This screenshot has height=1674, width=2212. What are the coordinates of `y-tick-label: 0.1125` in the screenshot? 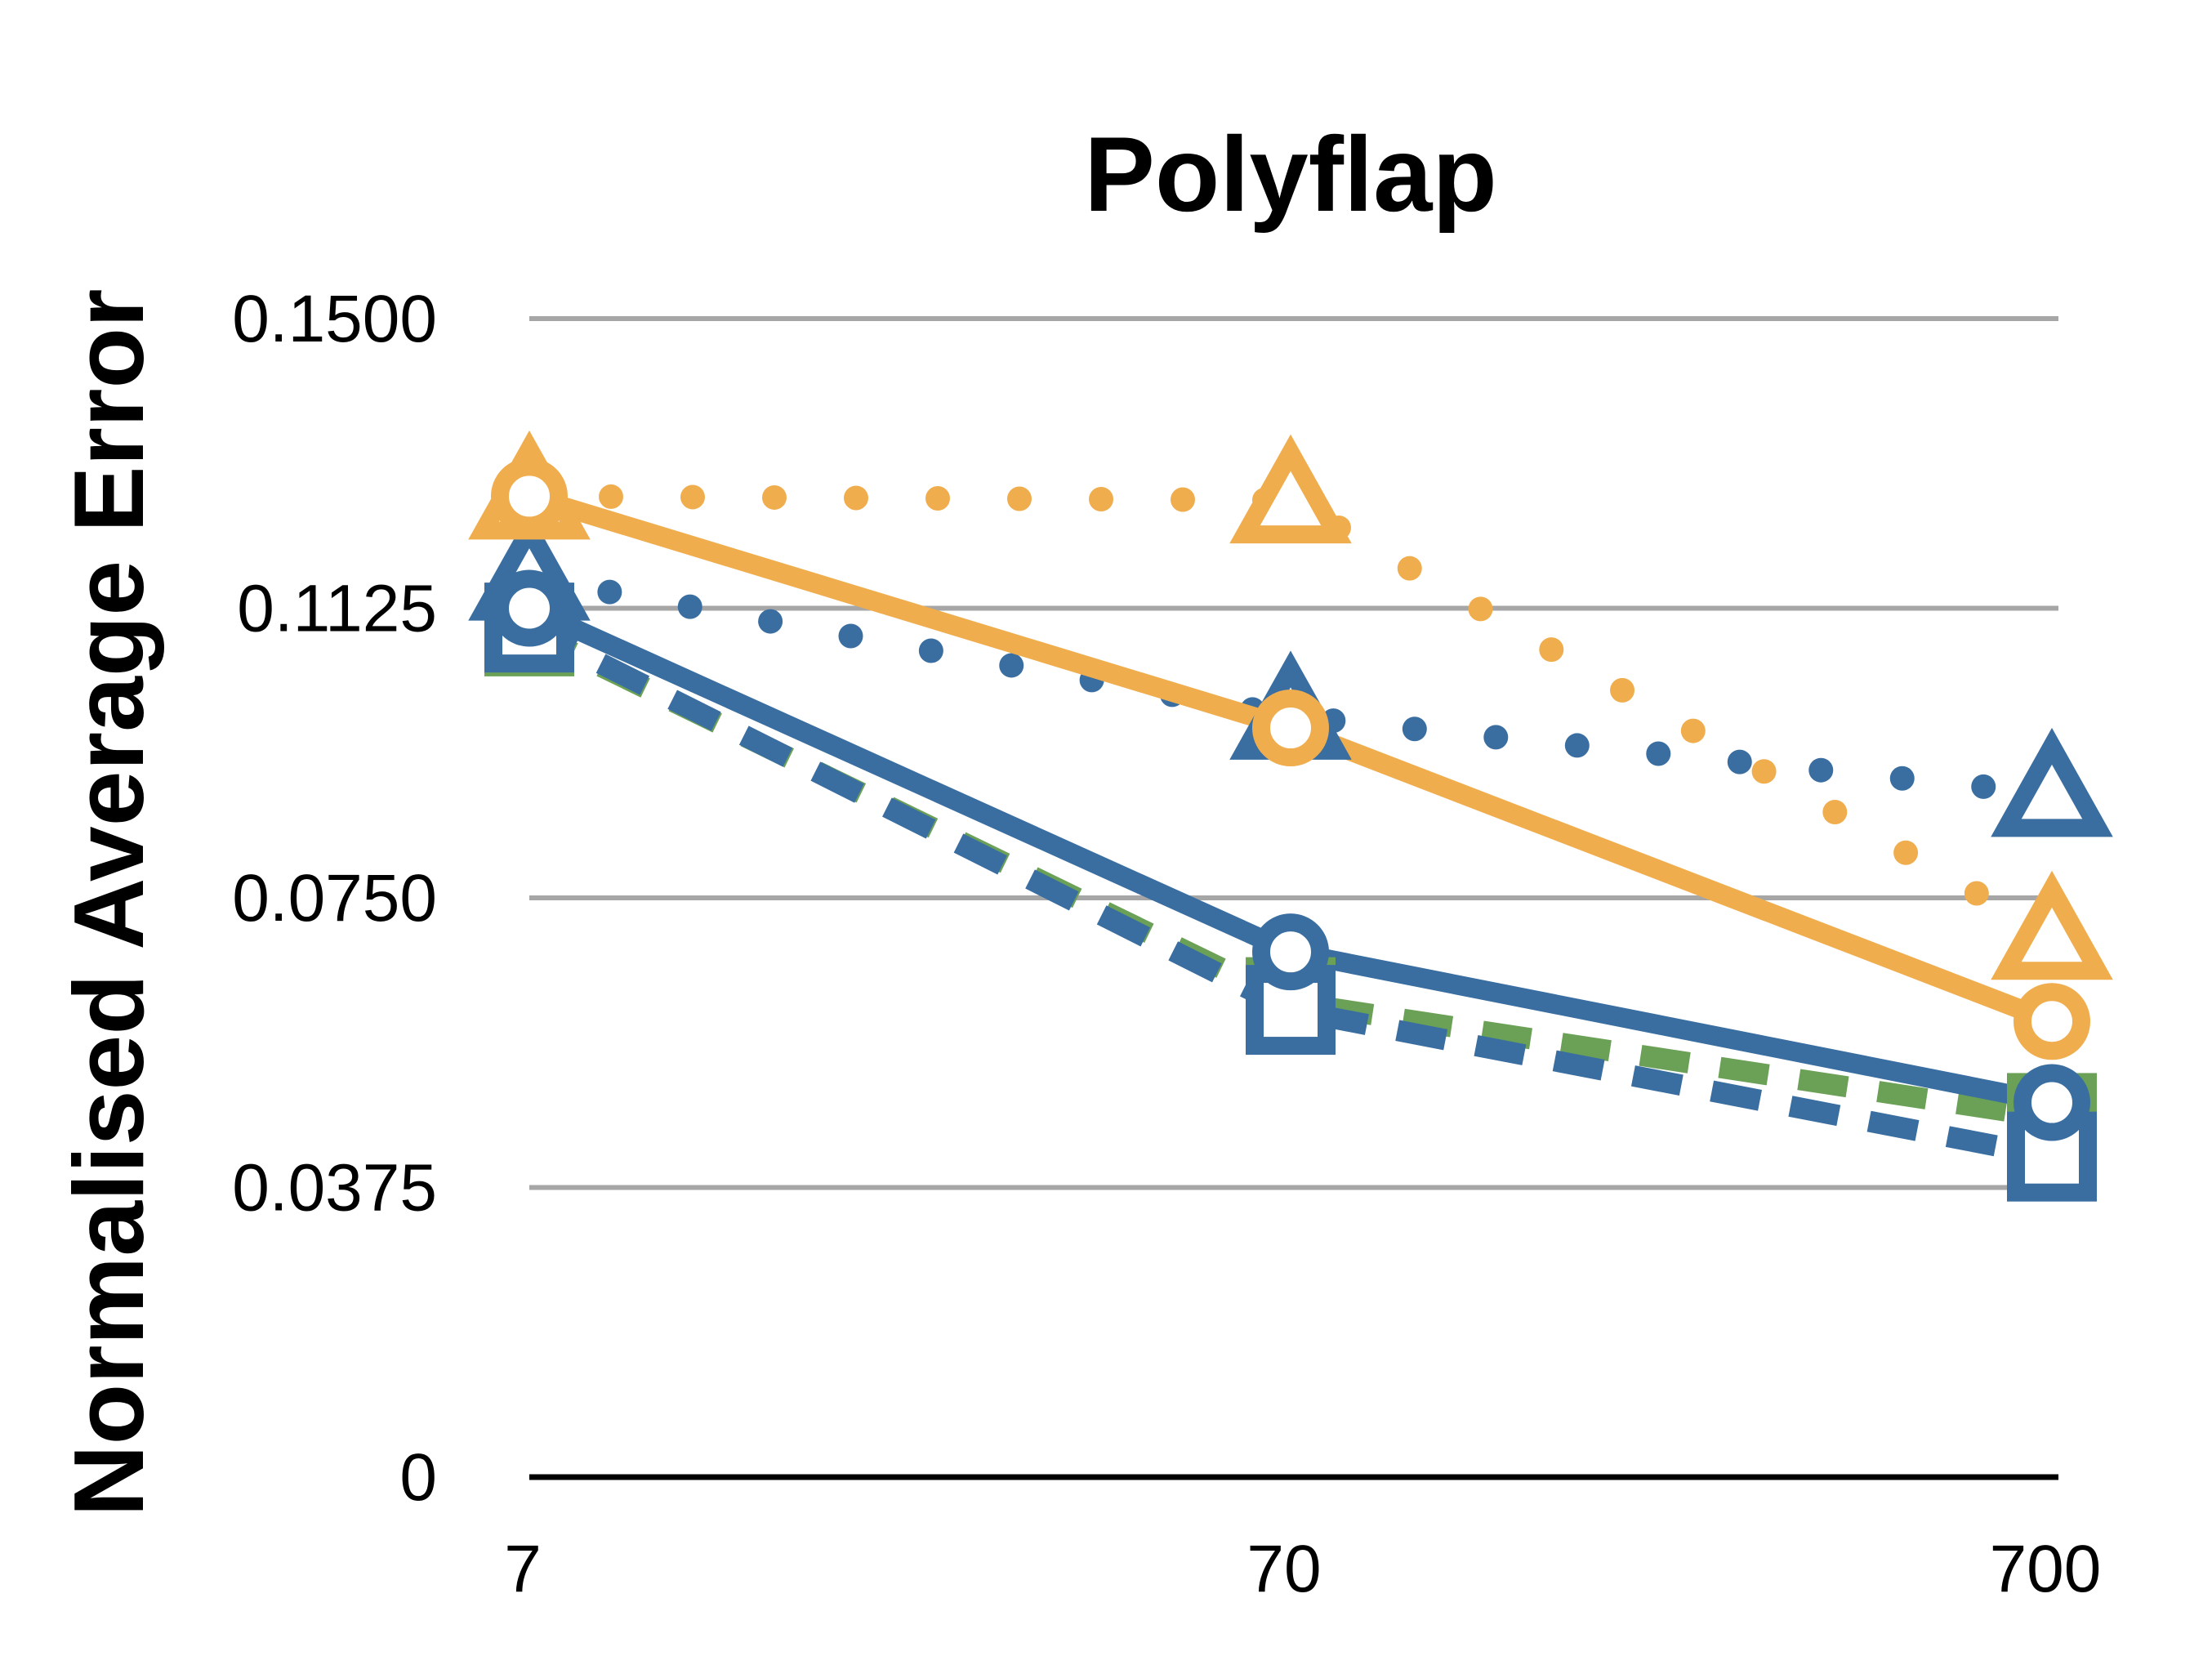 It's located at (337, 609).